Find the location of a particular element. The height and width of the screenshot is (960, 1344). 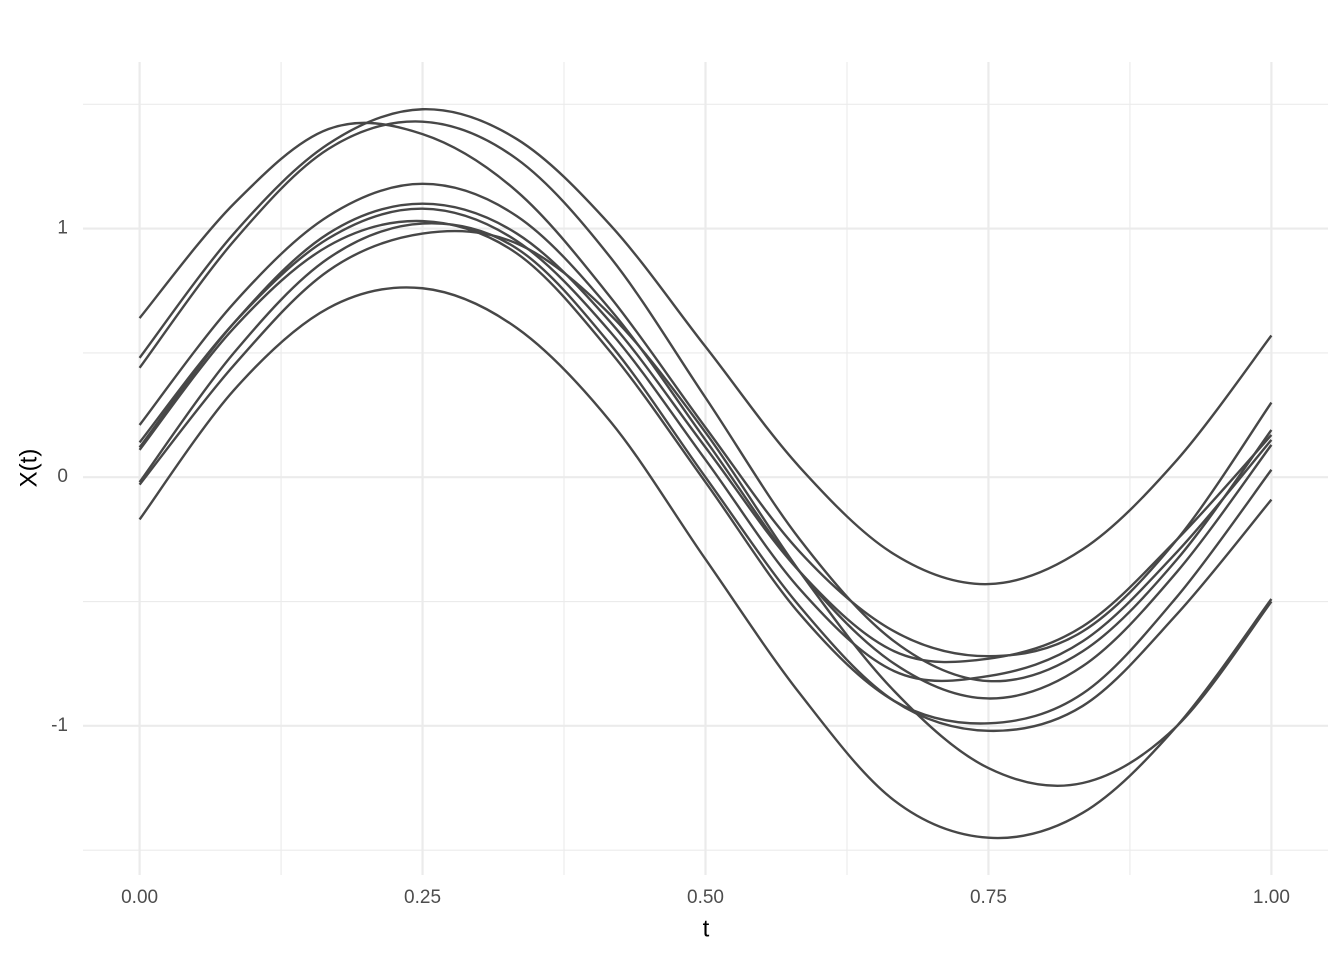

y-tick-label: 0 is located at coordinates (62, 476).